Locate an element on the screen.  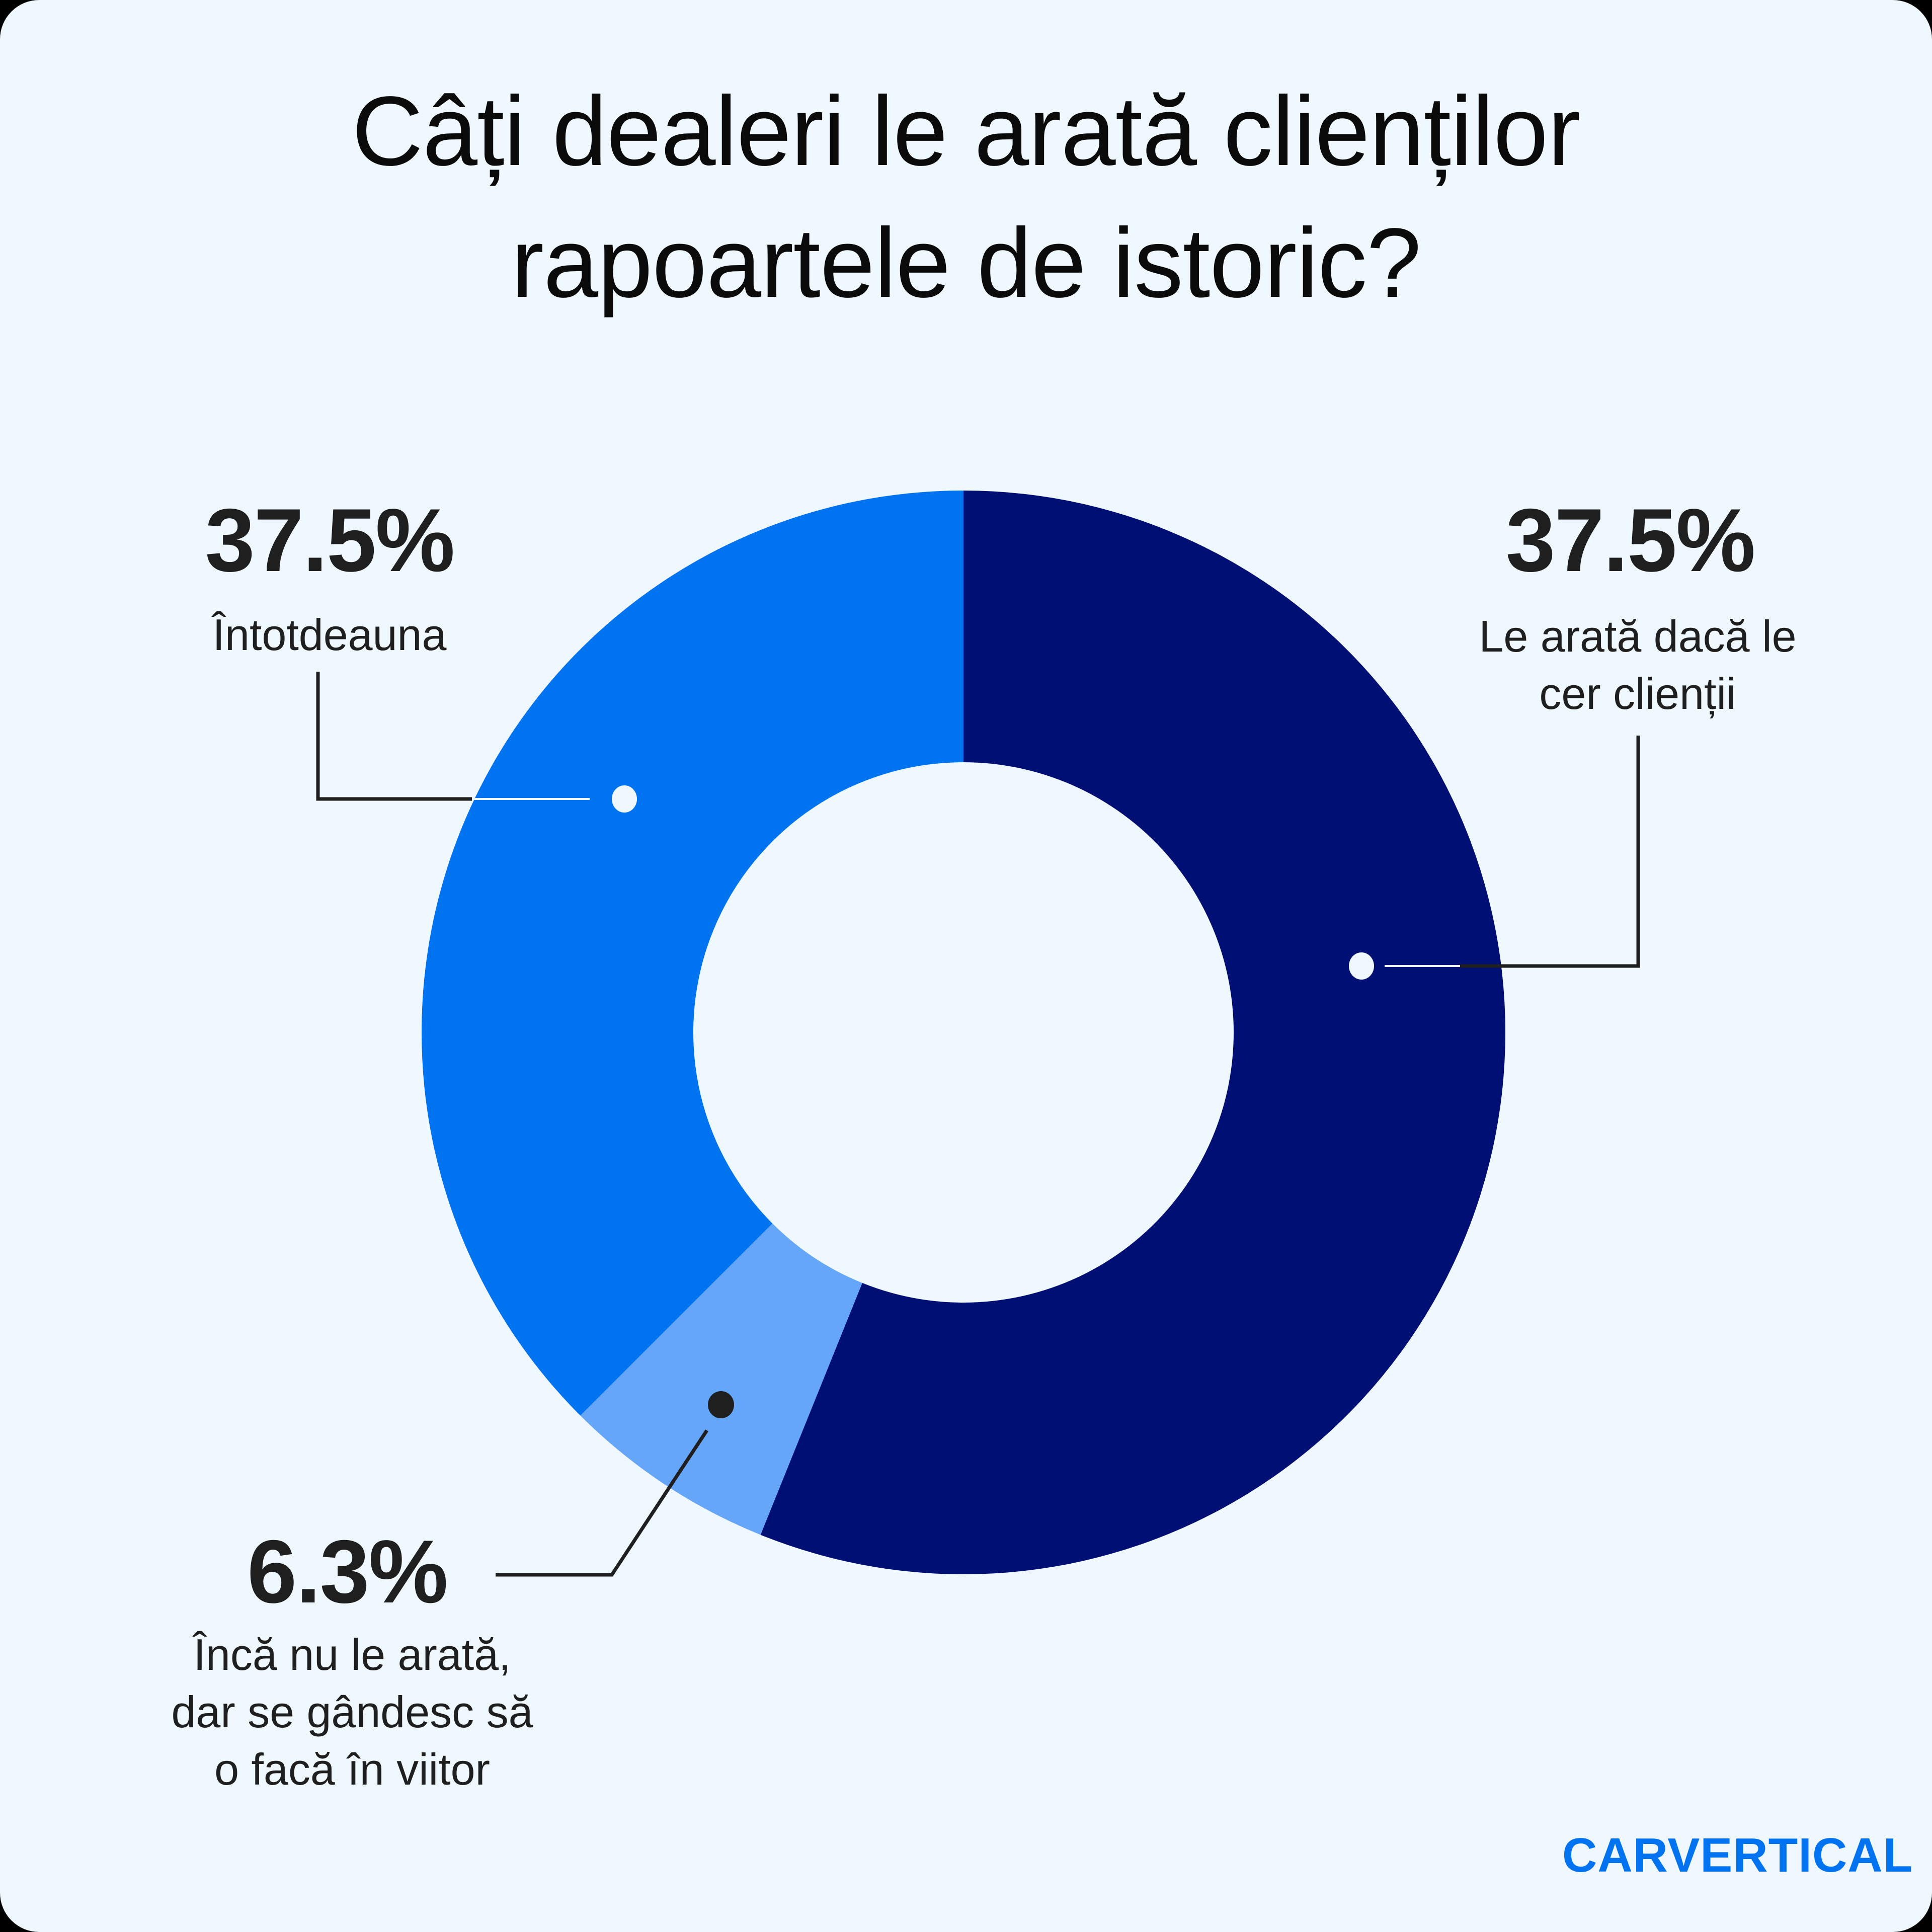
donut-slice-considering is located at coordinates (721, 1379).